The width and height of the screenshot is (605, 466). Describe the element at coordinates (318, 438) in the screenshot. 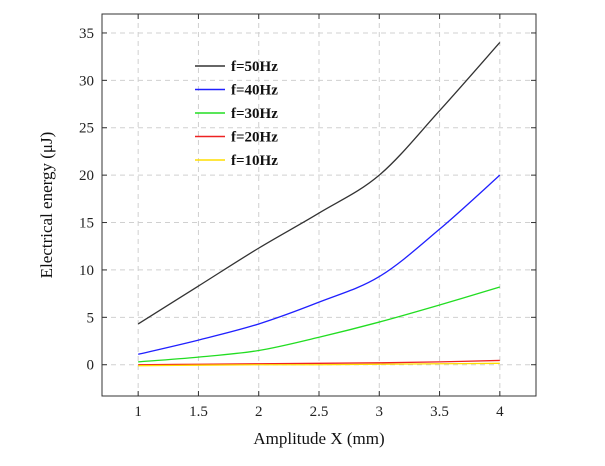

I see `x-axis-label: Amplitude X (mm)` at that location.